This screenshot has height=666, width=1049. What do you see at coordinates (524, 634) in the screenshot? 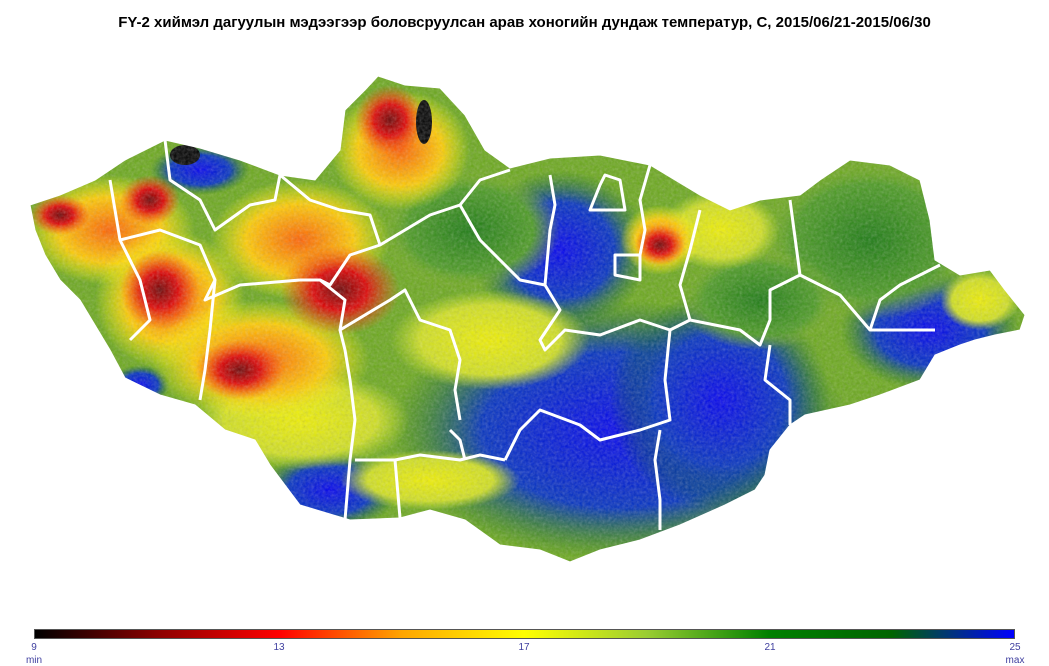
I see `colorbar` at bounding box center [524, 634].